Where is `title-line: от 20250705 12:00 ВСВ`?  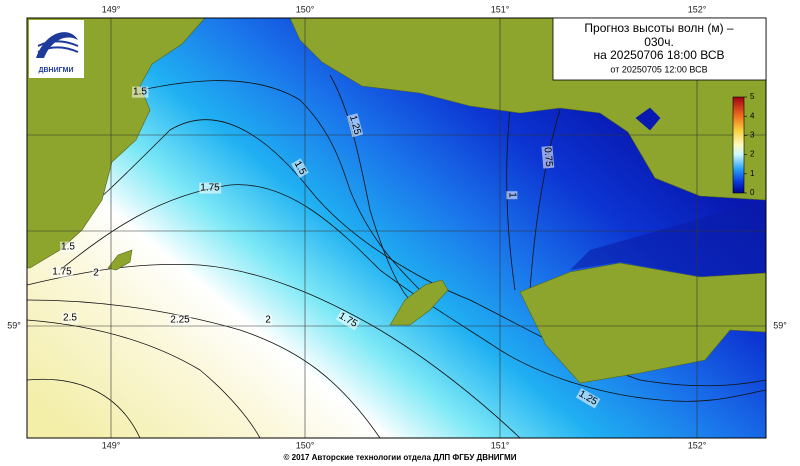
title-line: от 20250705 12:00 ВСВ is located at coordinates (658, 69).